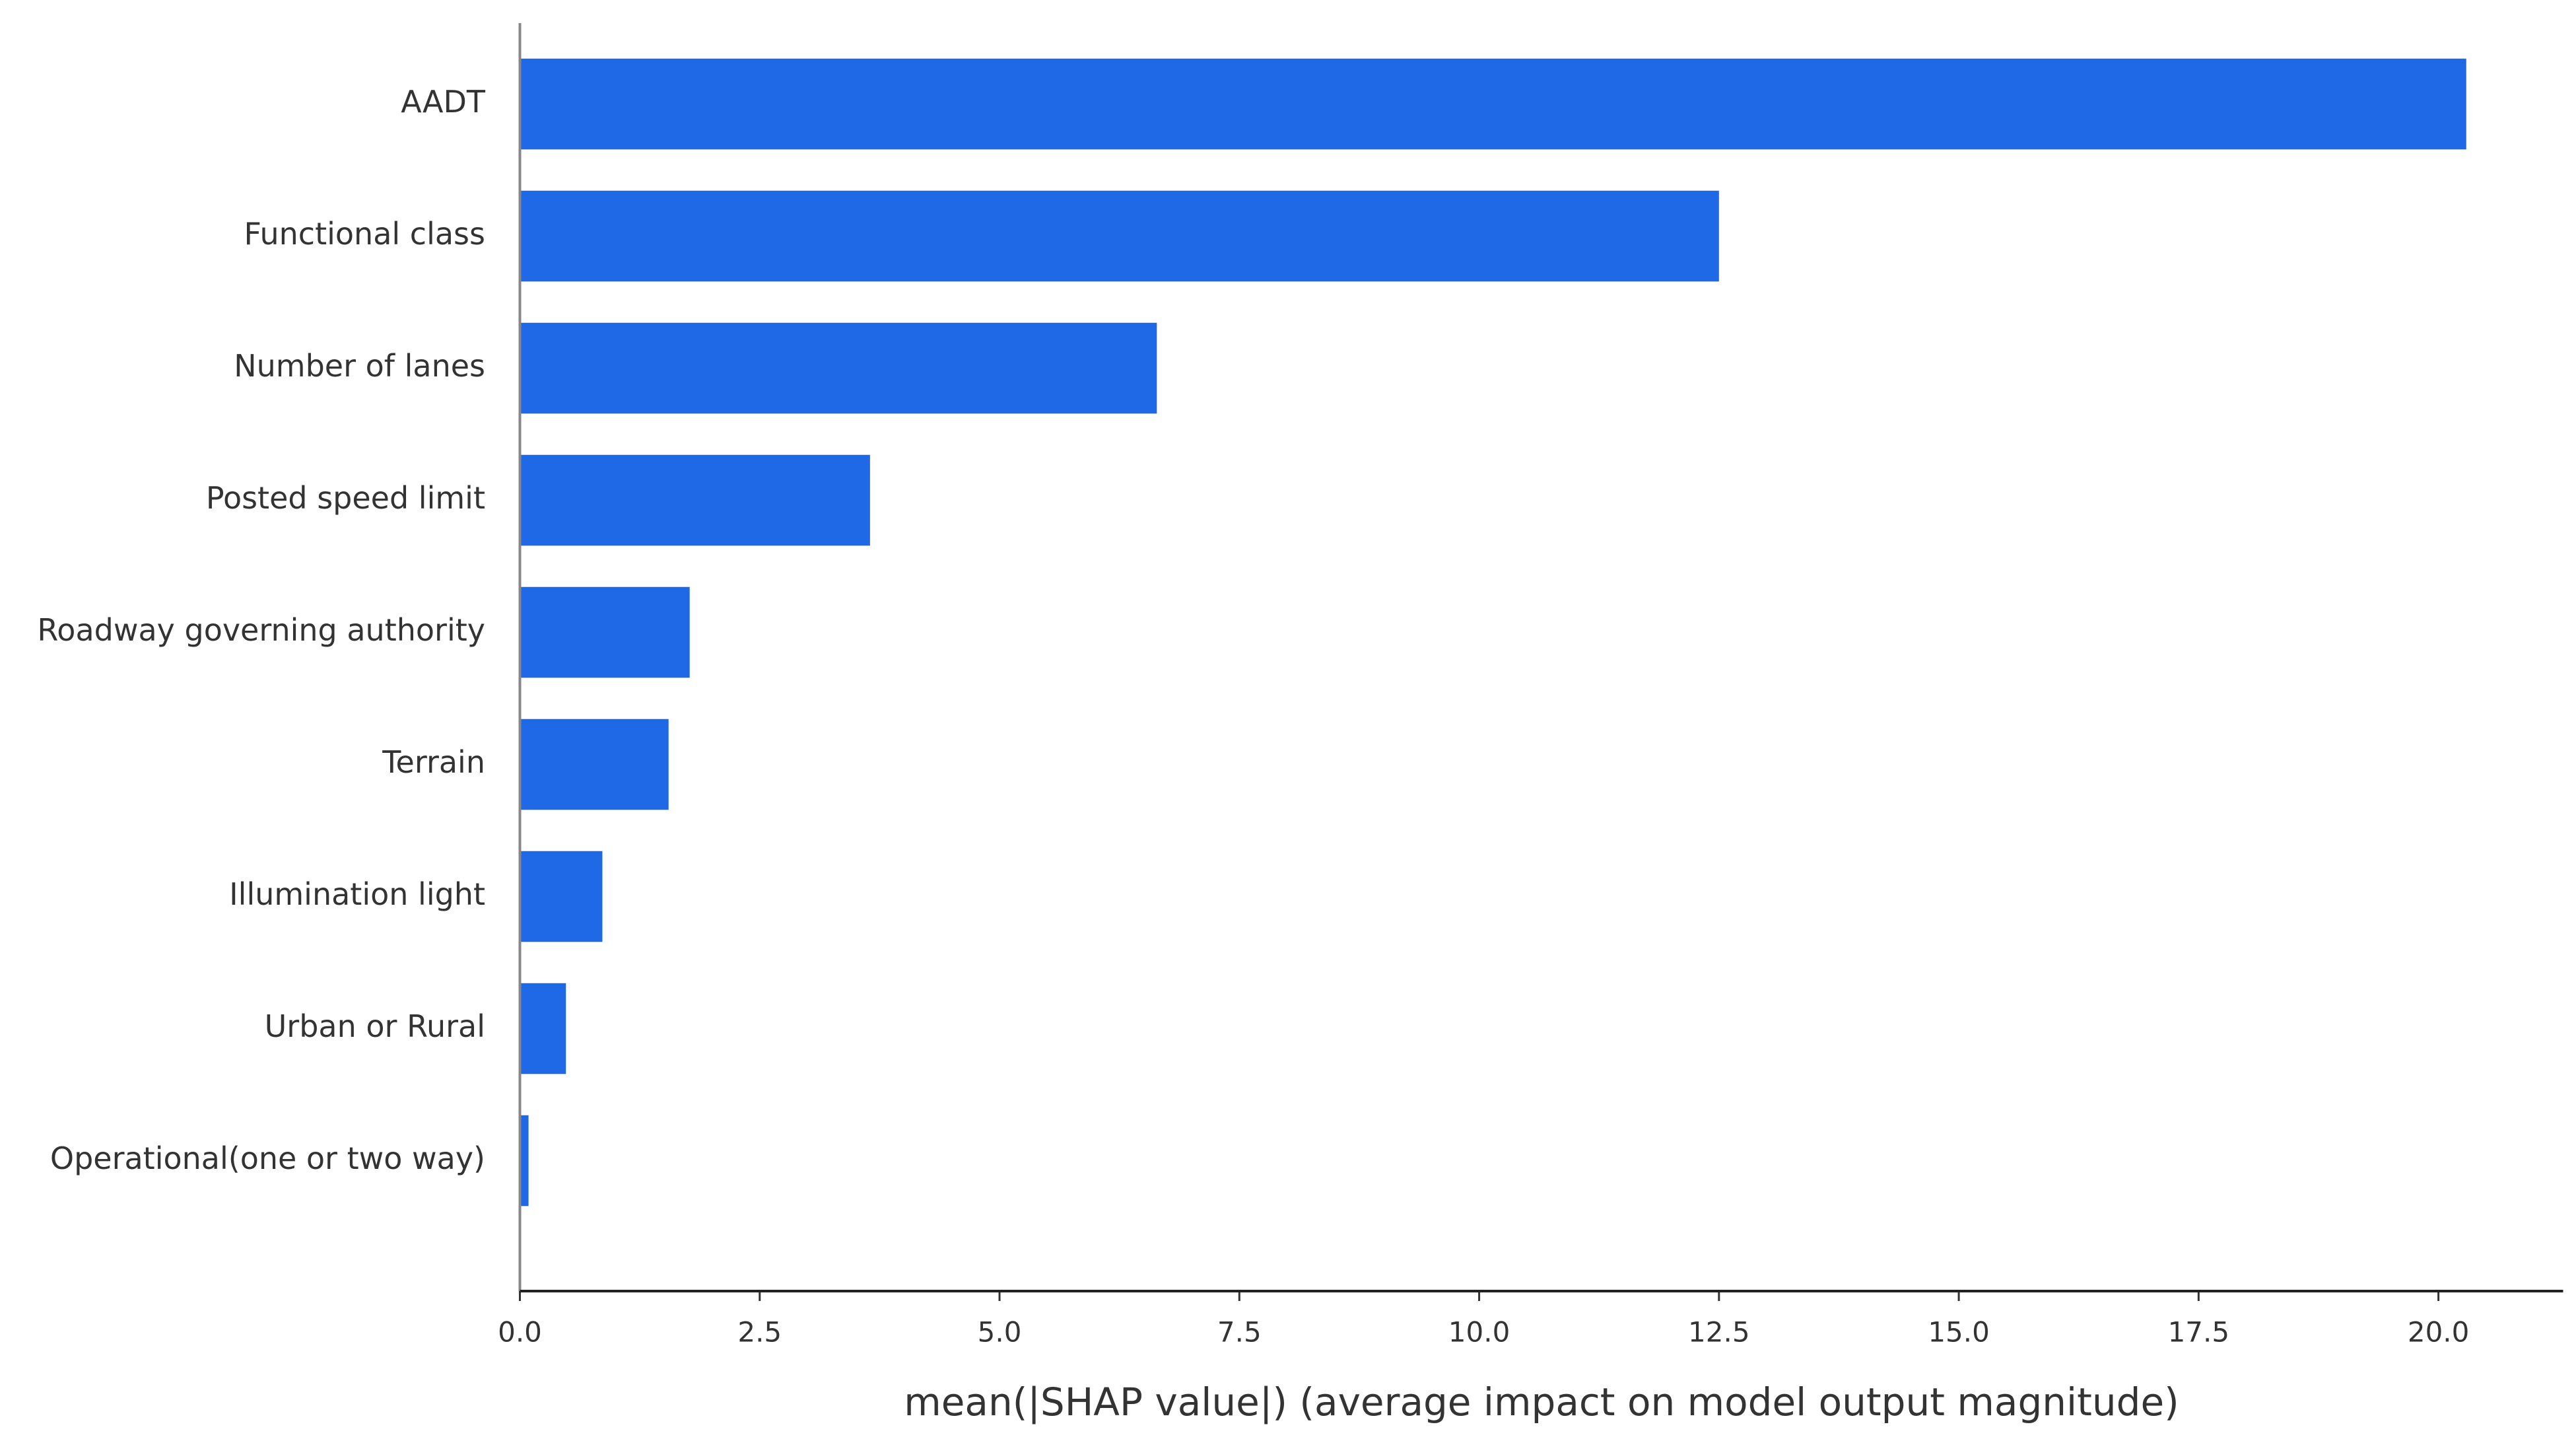  I want to click on x-tick-label: 10.0, so click(1479, 1332).